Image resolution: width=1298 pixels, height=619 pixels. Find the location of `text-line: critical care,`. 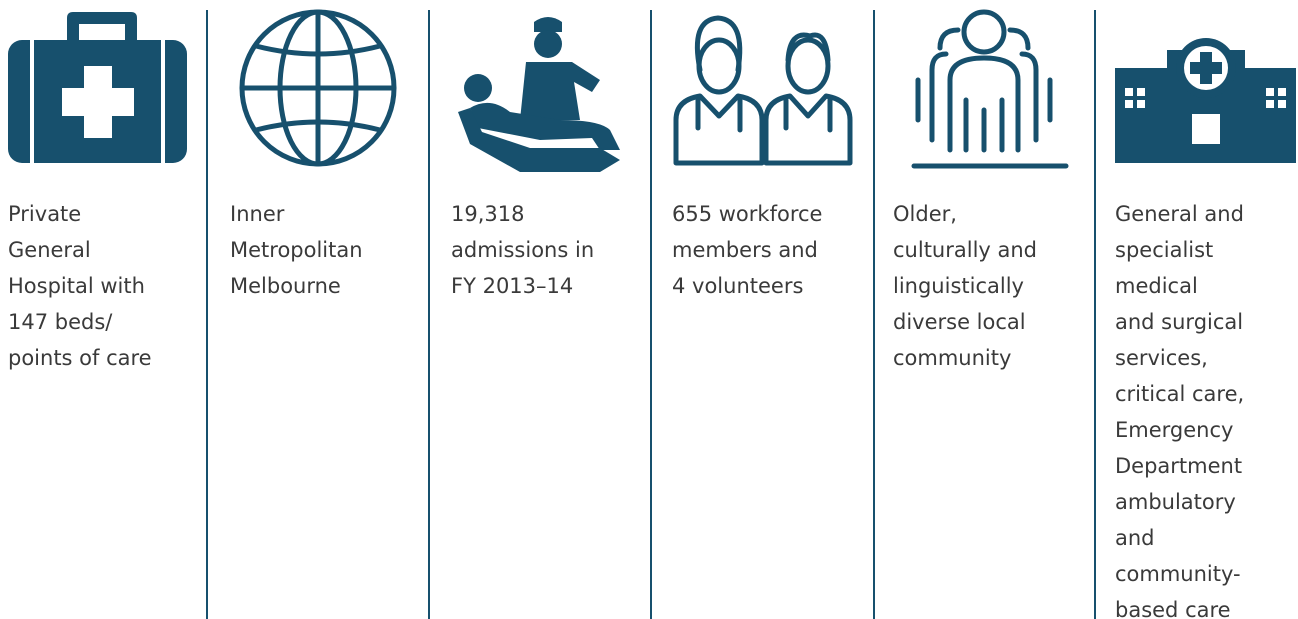

text-line: critical care, is located at coordinates (1179, 394).